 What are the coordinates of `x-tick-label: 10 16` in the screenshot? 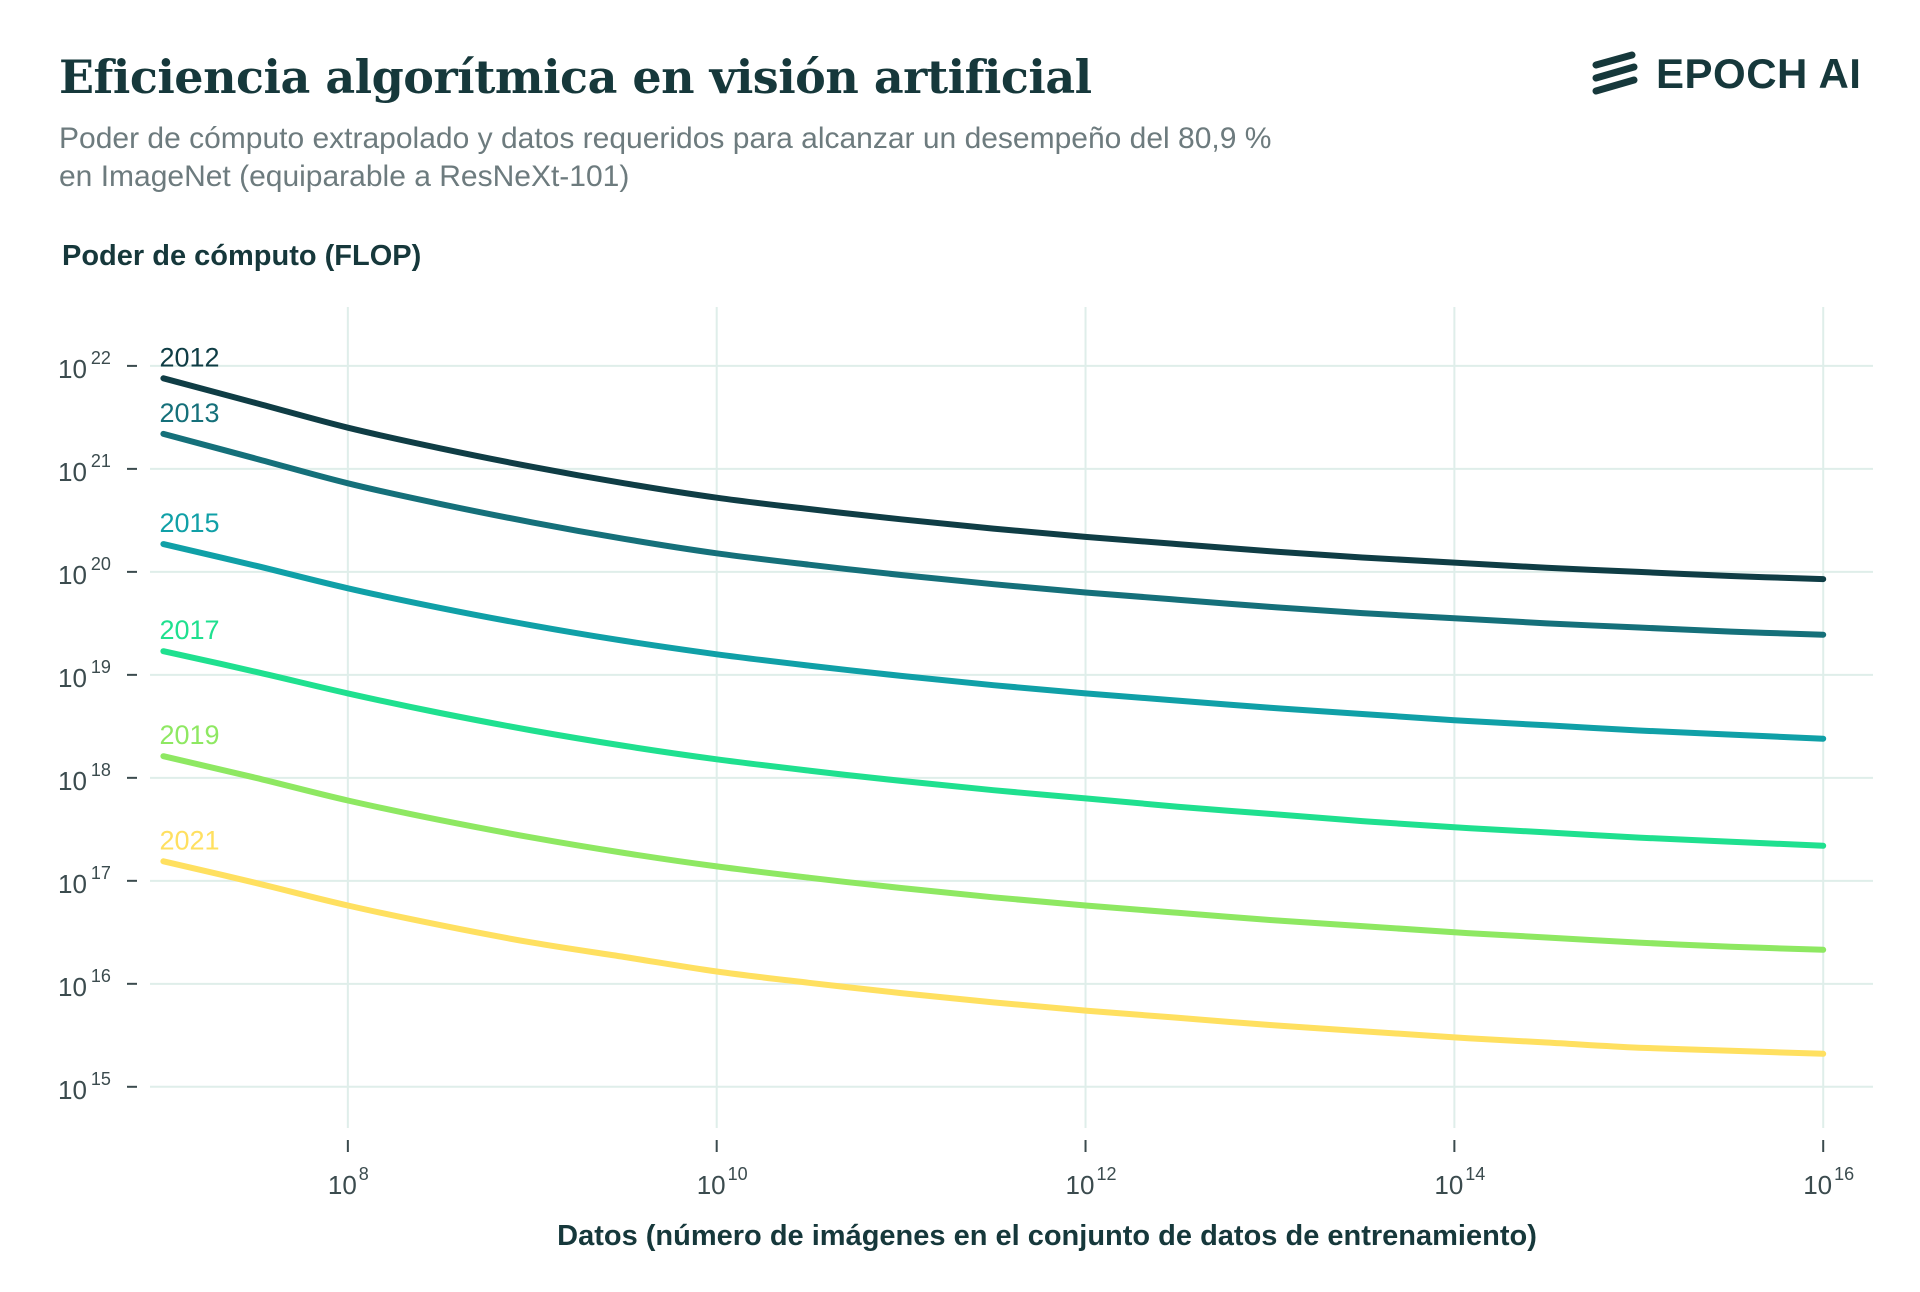 It's located at (1828, 1182).